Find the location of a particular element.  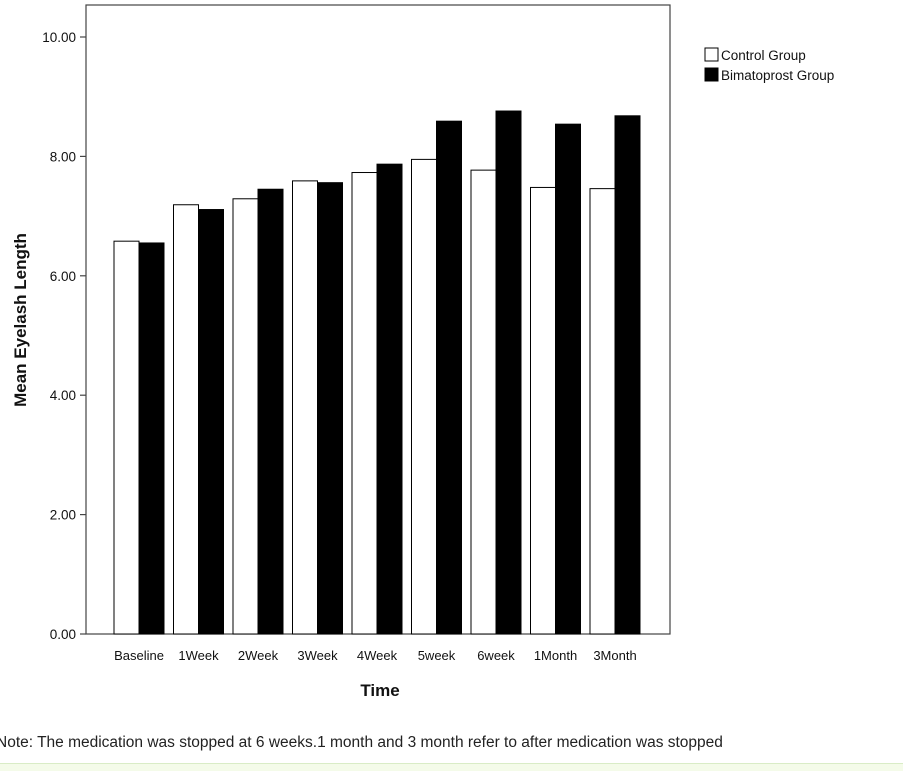

y-axis-label: Mean Eyelash Length is located at coordinates (20, 320).